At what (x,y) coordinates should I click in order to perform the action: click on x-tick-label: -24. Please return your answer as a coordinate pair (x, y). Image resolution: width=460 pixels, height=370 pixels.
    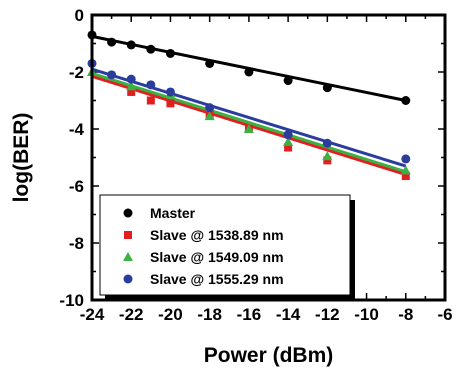
    Looking at the image, I should click on (92, 314).